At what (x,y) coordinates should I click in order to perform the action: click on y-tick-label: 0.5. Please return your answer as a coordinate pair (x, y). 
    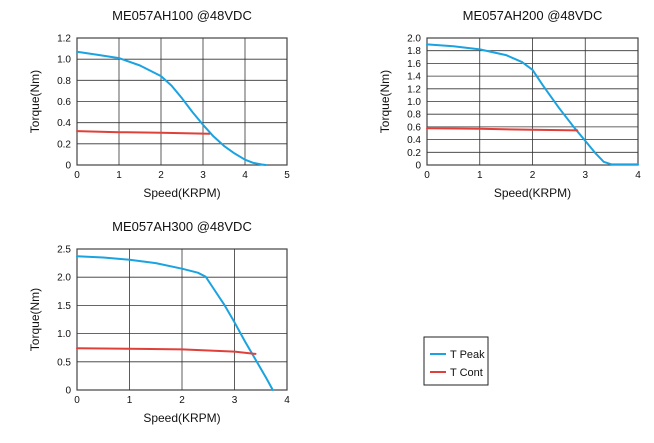
    Looking at the image, I should click on (64, 362).